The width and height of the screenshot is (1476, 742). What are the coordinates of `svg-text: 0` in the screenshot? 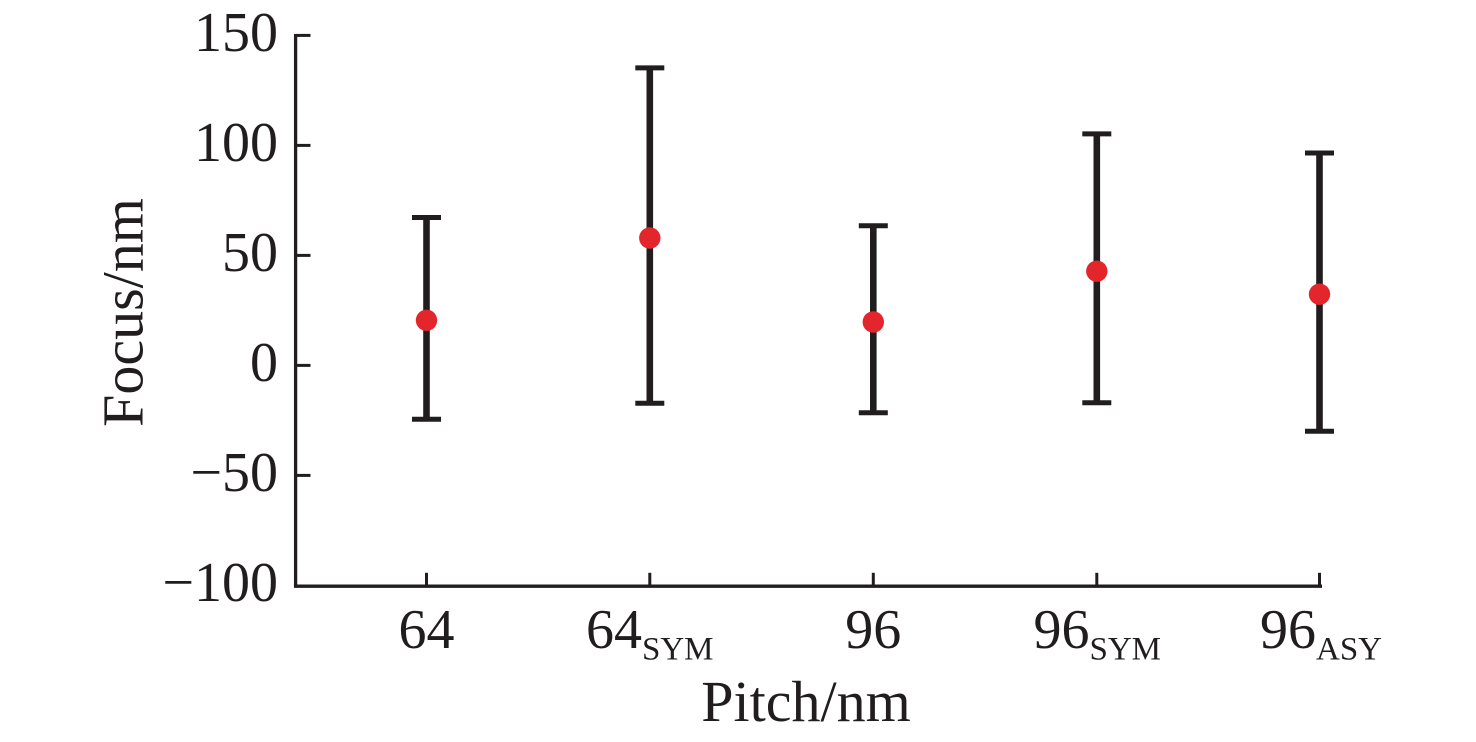 It's located at (264, 363).